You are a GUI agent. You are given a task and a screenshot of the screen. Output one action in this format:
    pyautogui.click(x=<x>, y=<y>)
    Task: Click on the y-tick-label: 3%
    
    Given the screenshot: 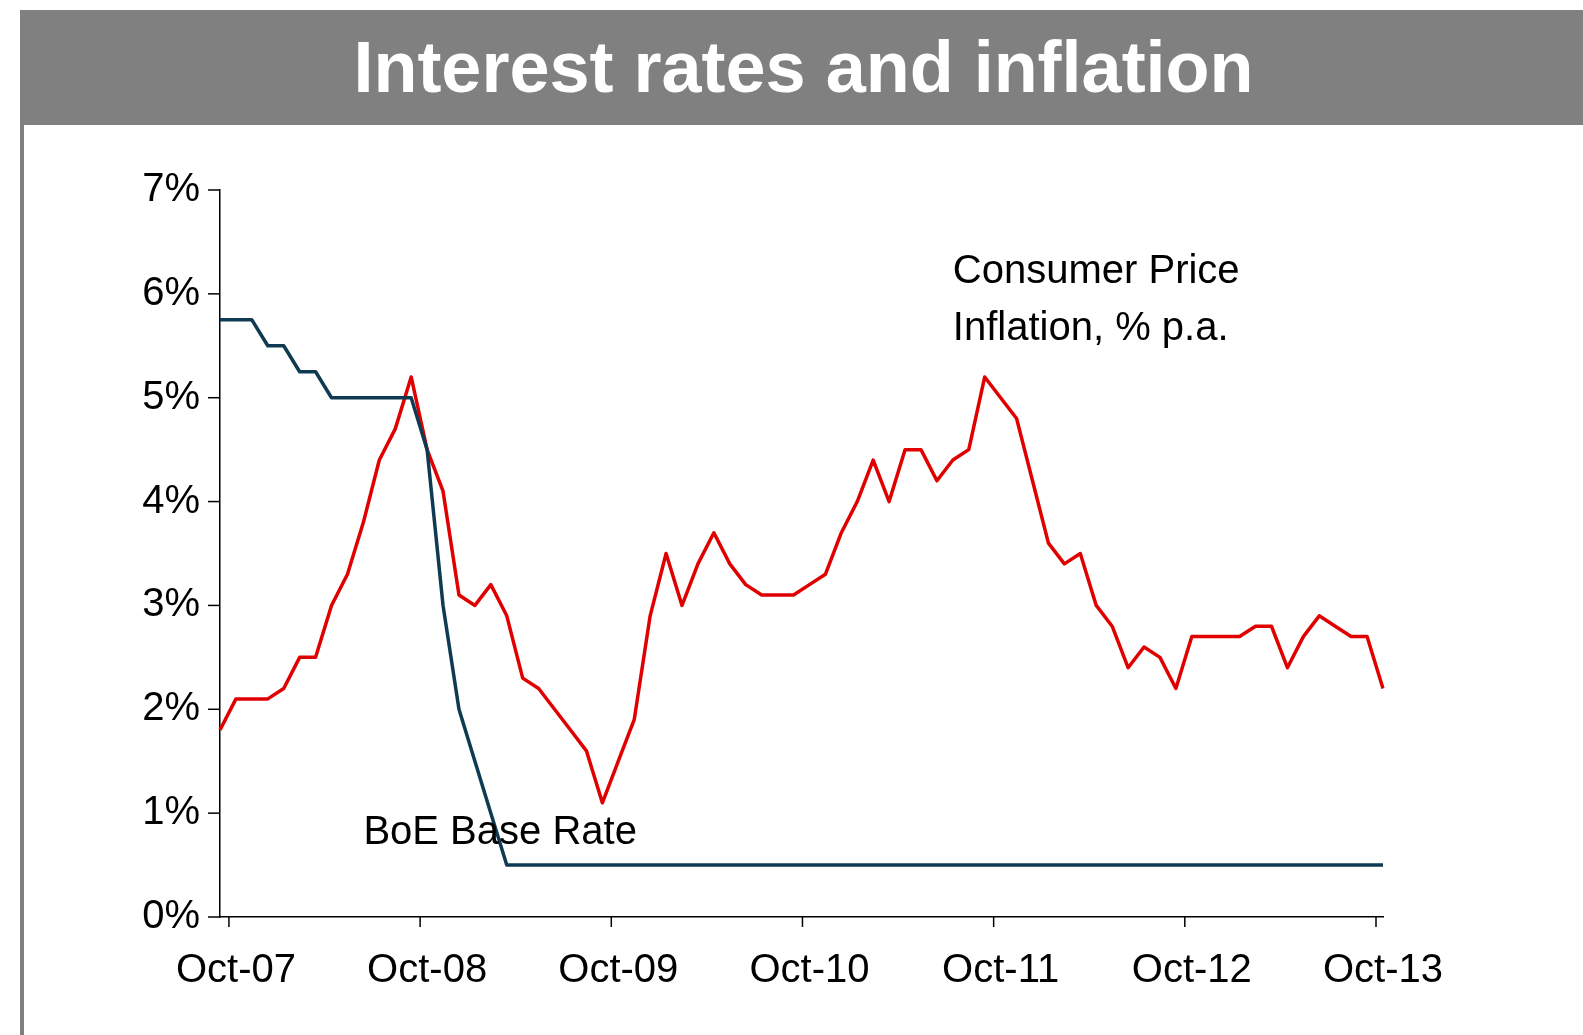 What is the action you would take?
    pyautogui.click(x=171, y=602)
    